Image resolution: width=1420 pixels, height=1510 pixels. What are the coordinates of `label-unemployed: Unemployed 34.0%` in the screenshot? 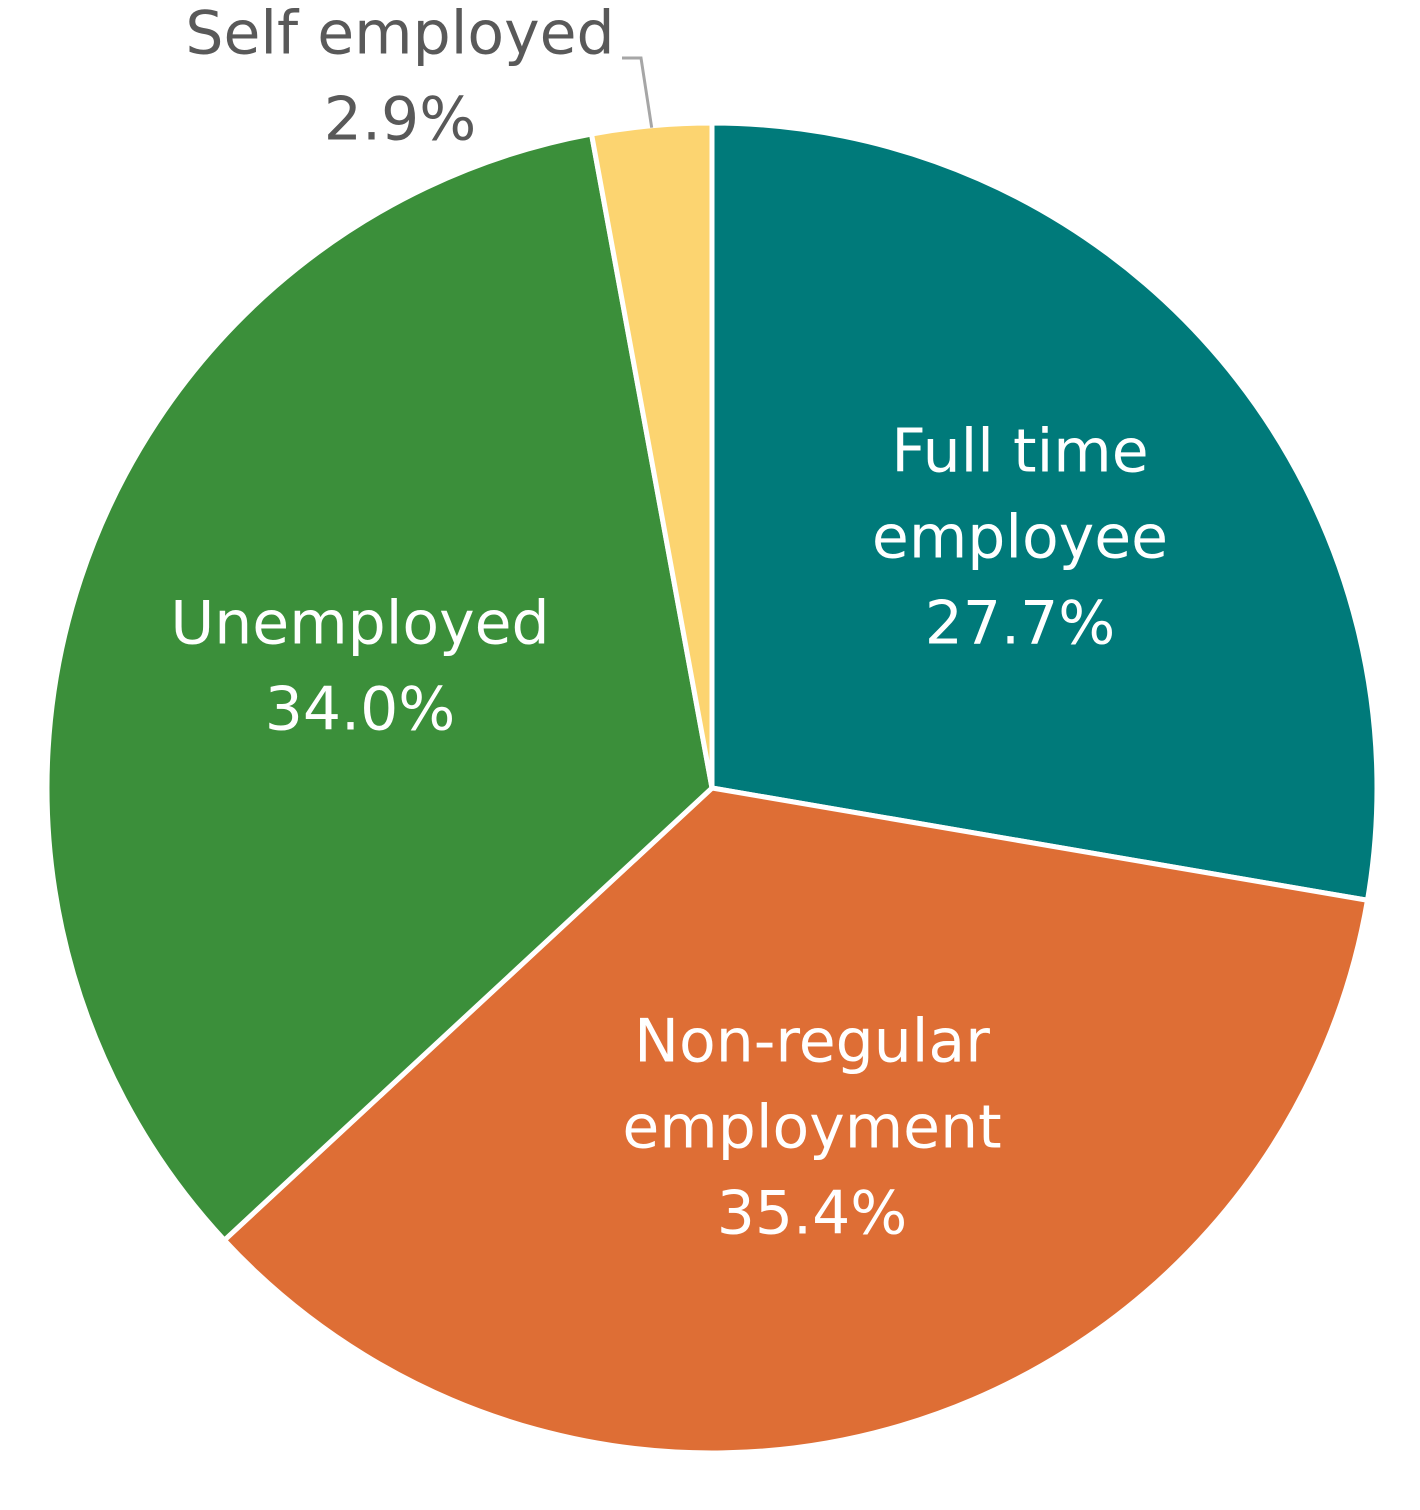 It's located at (359, 667).